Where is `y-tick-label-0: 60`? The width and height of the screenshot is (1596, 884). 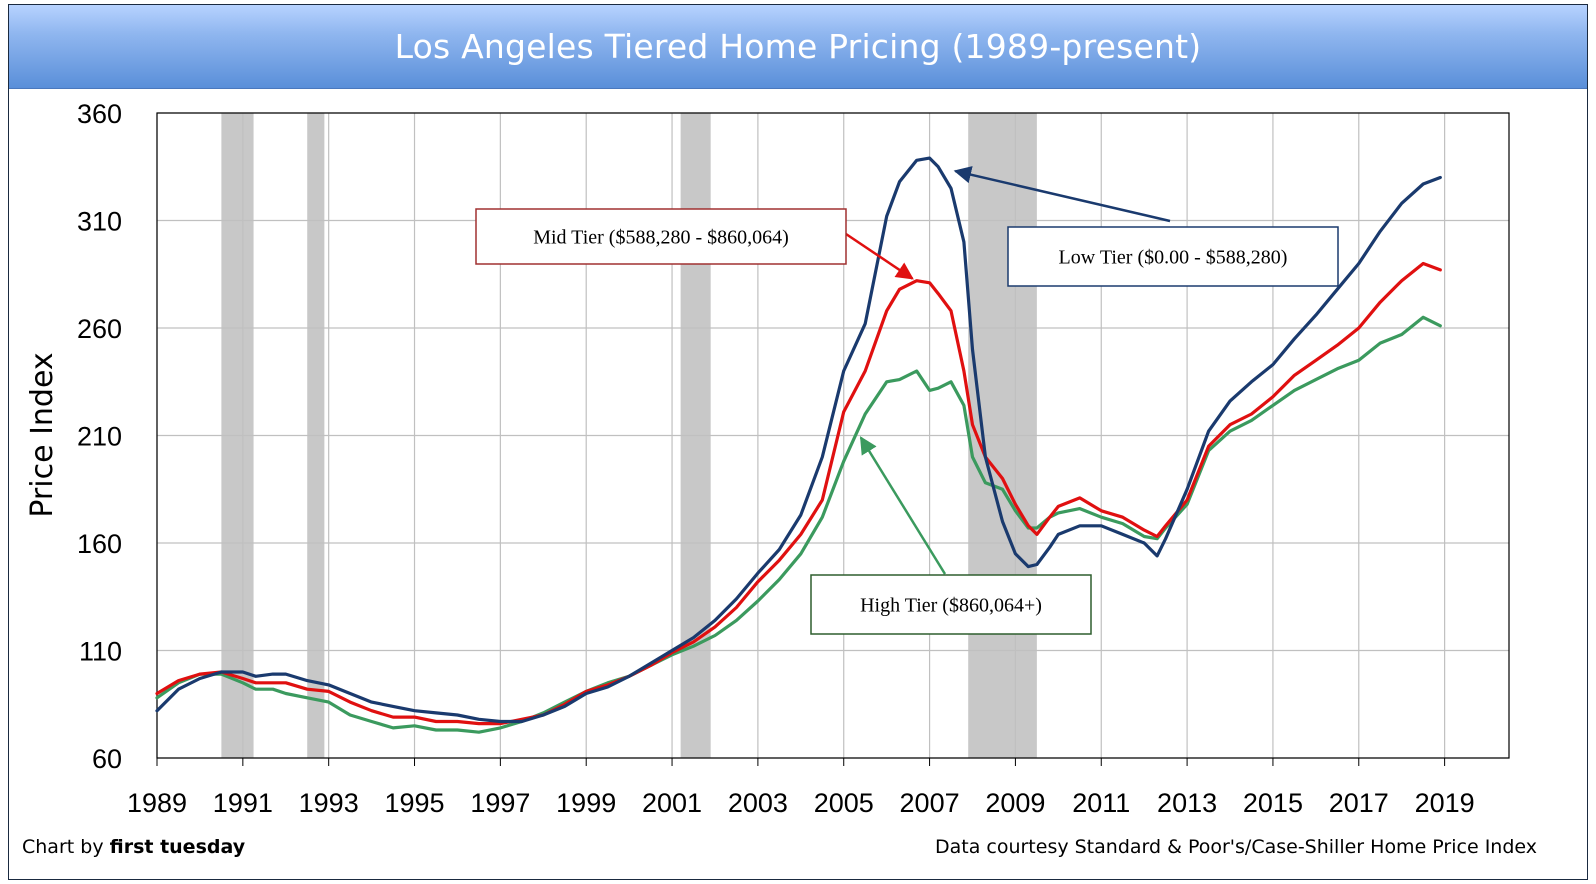 y-tick-label-0: 60 is located at coordinates (107, 759).